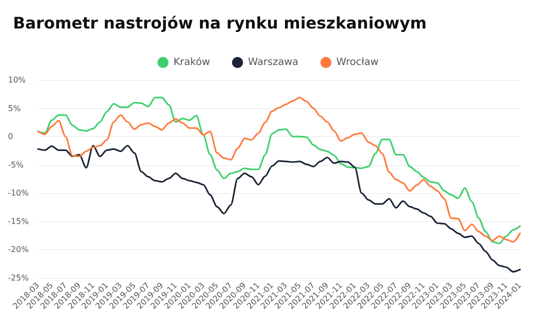 The height and width of the screenshot is (332, 536). What do you see at coordinates (16, 165) in the screenshot?
I see `y-tick-label: -5%` at bounding box center [16, 165].